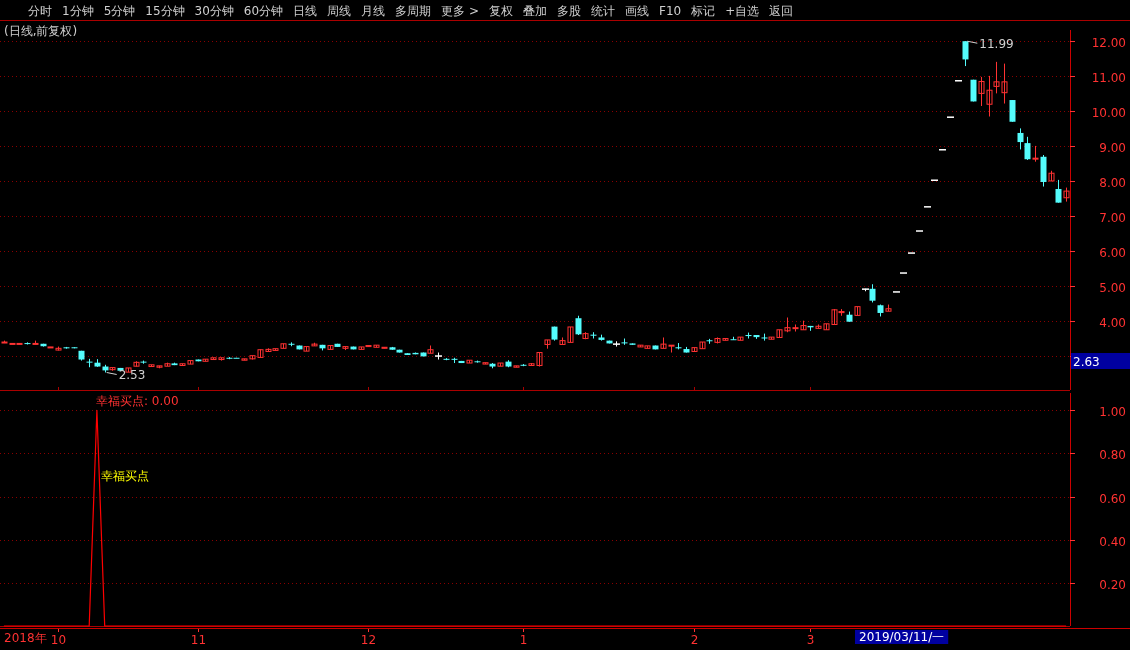 The height and width of the screenshot is (650, 1130). Describe the element at coordinates (78, 11) in the screenshot. I see `toolbar-item: 1分钟` at that location.